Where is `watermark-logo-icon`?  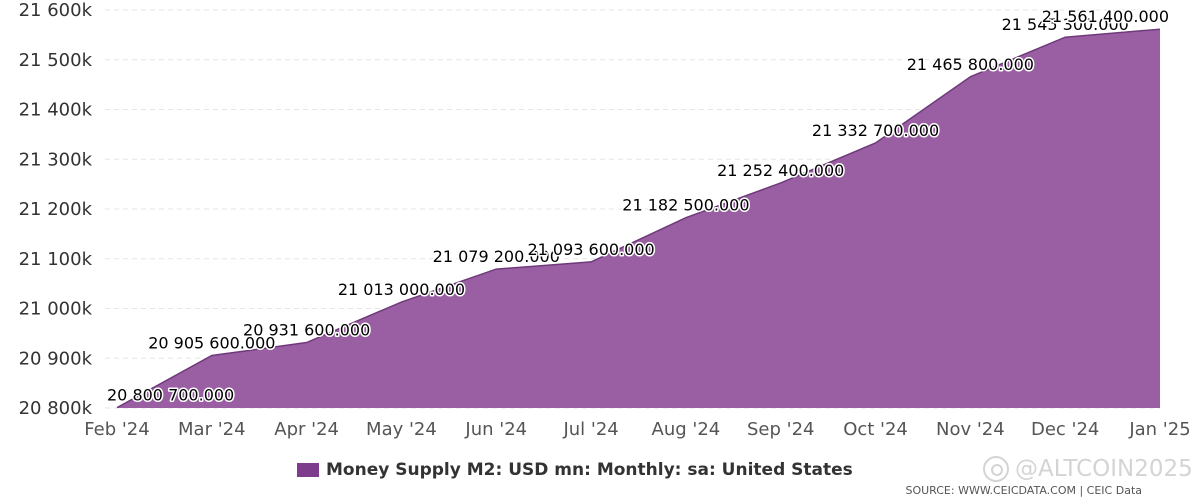
watermark-logo-icon is located at coordinates (996, 469).